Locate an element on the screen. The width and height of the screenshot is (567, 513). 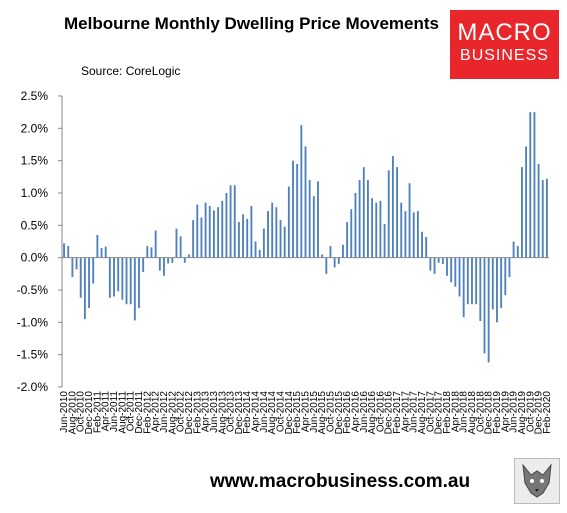
x-tick-label: Jun-2019 is located at coordinates (514, 412).